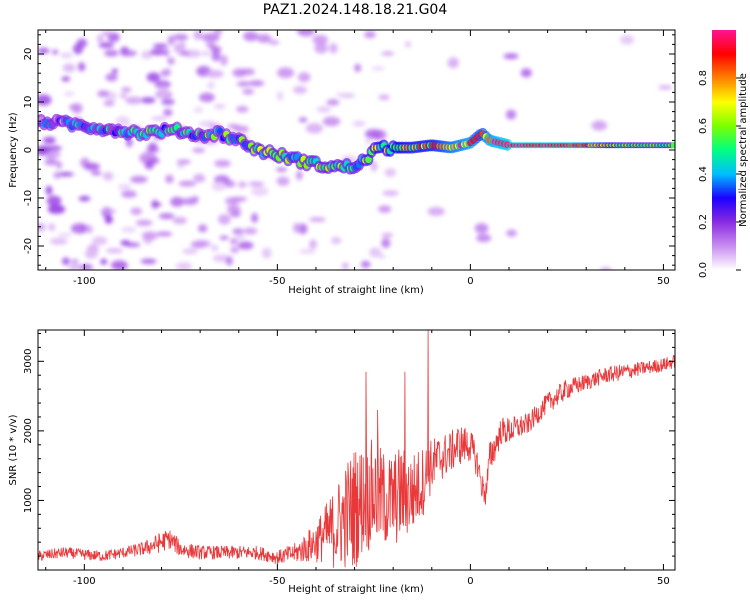  What do you see at coordinates (703, 270) in the screenshot?
I see `colorbar-tick-label: 0.0` at bounding box center [703, 270].